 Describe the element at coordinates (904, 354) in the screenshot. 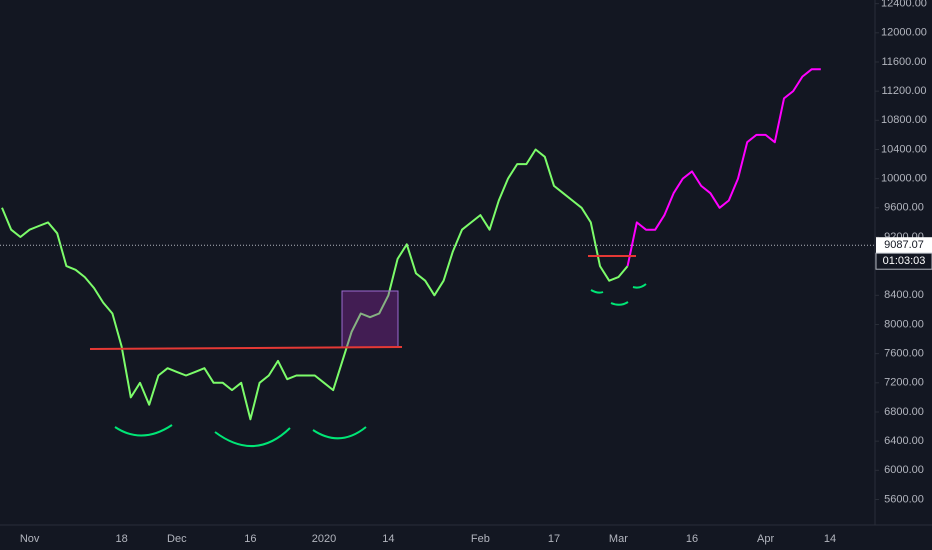

I see `y-tick-label: 7600.00` at that location.